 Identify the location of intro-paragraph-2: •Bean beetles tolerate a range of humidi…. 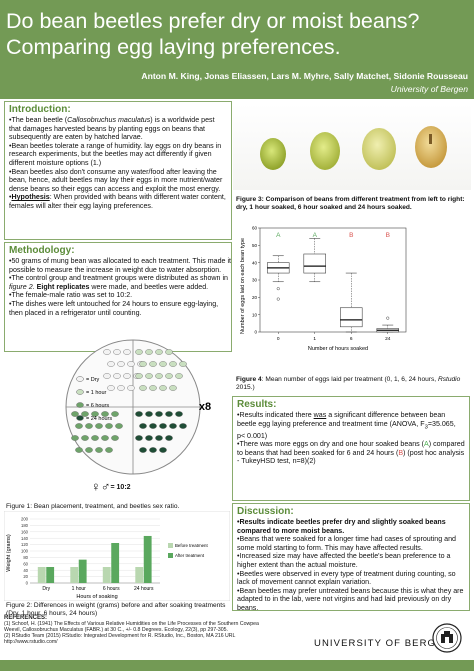
(115, 154).